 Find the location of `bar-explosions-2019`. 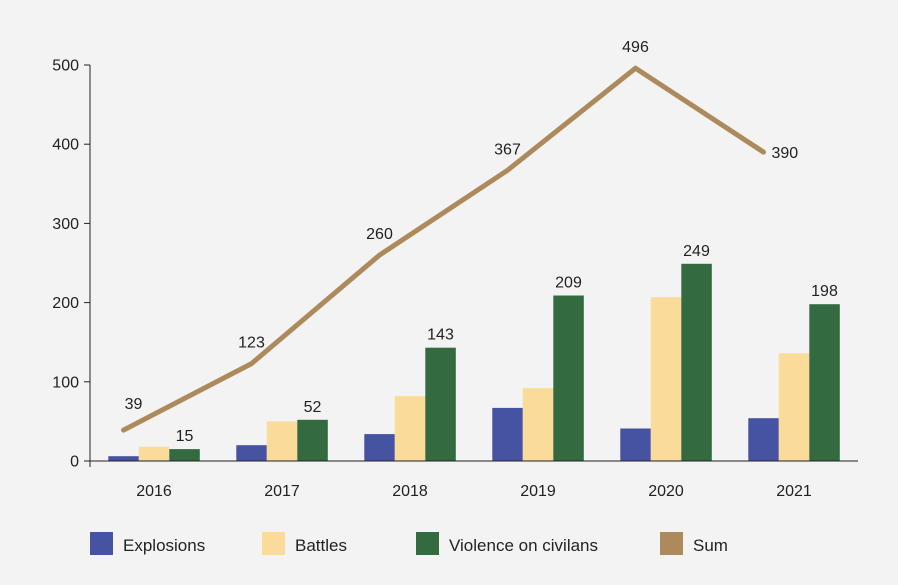

bar-explosions-2019 is located at coordinates (507, 434).